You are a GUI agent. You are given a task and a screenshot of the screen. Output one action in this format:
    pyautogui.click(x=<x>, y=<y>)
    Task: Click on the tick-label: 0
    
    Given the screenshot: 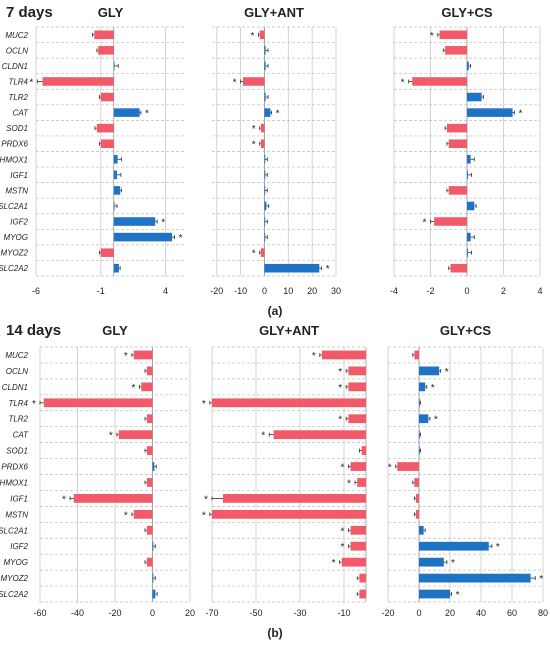 What is the action you would take?
    pyautogui.click(x=418, y=613)
    